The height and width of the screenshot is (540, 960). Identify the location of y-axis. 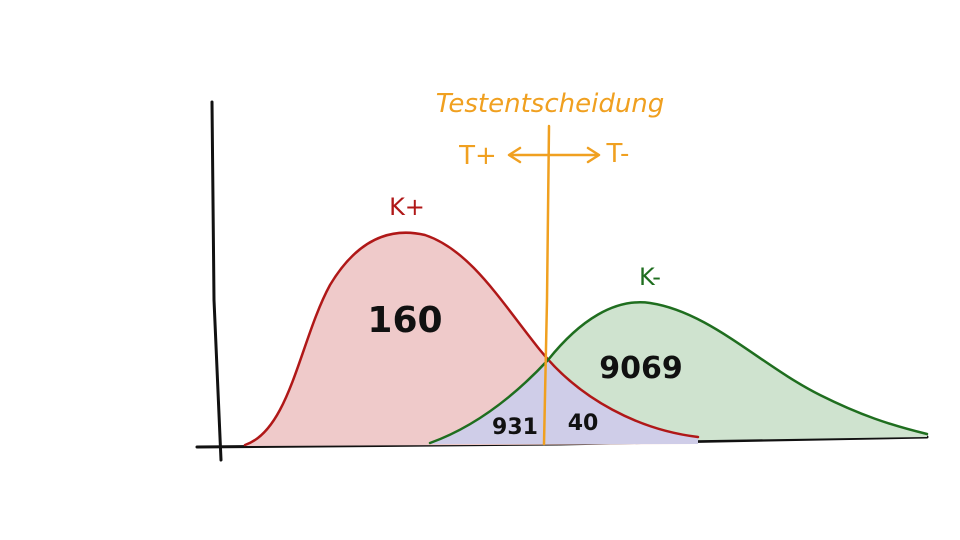
(216, 281).